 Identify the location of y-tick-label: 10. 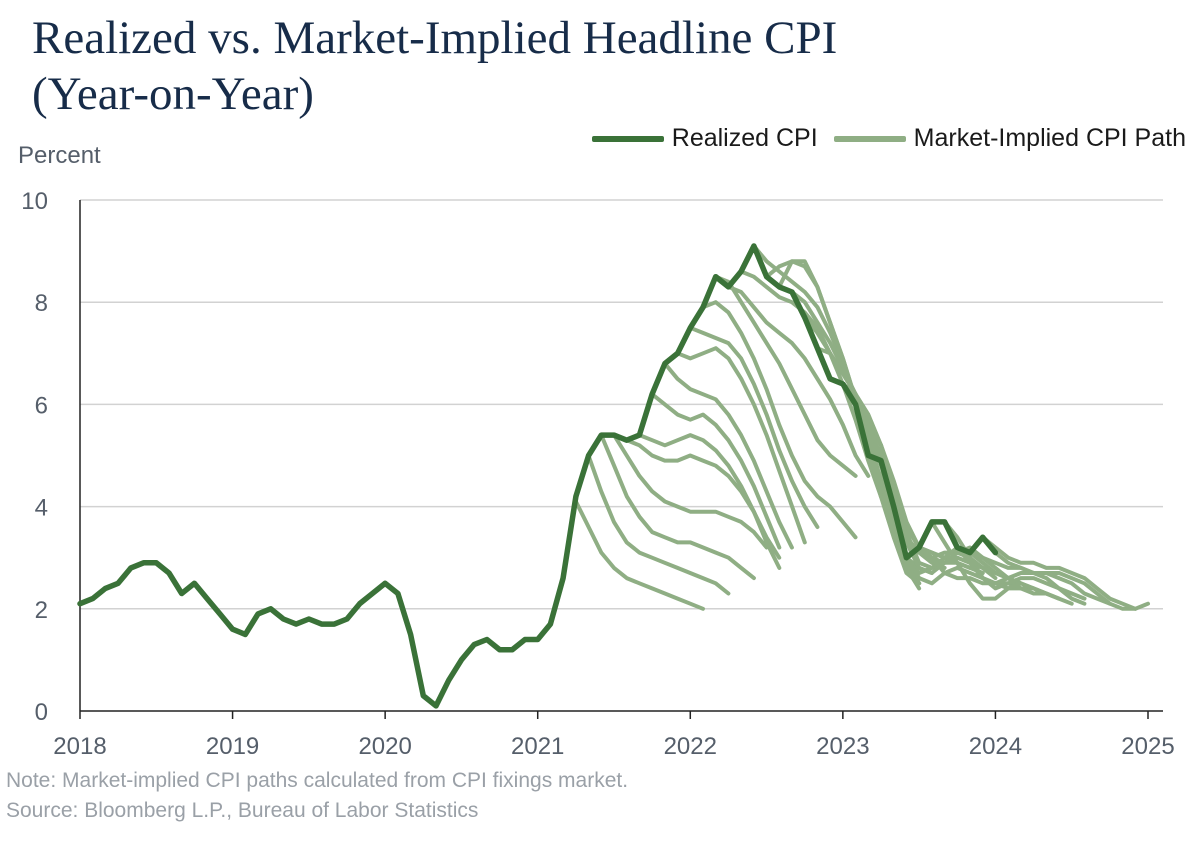
(34, 201).